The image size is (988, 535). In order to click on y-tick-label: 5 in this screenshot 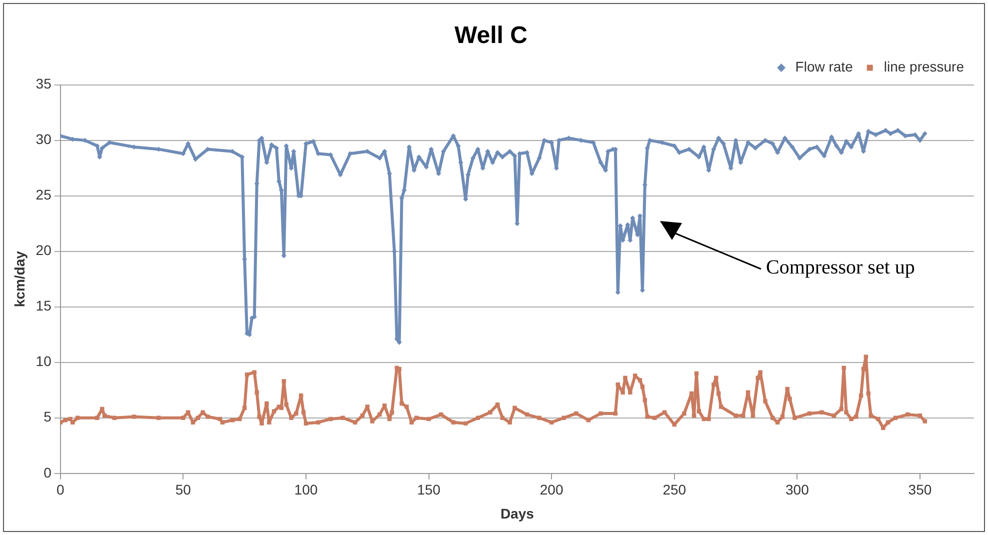, I will do `click(48, 416)`.